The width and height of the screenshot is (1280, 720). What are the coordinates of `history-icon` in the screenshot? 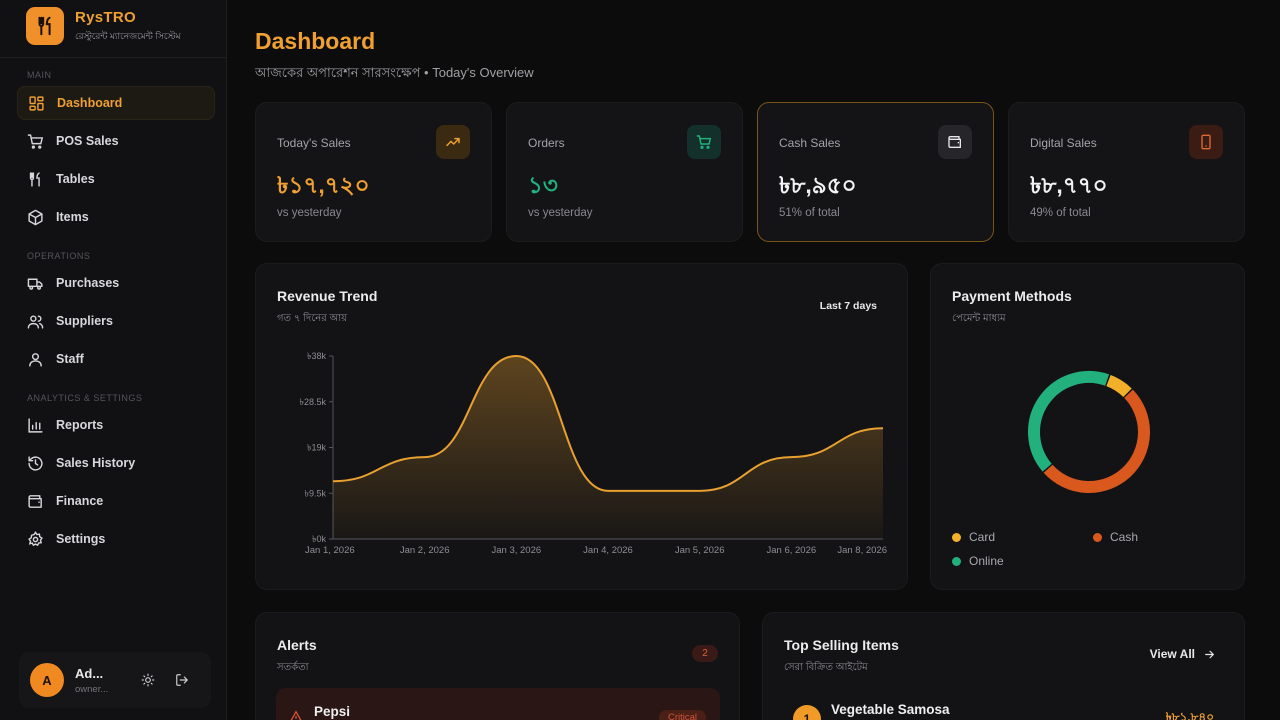 It's located at (35, 463).